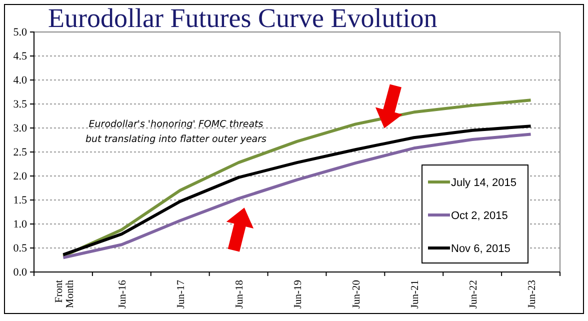  What do you see at coordinates (474, 294) in the screenshot?
I see `x-tick-label: Jun-22` at bounding box center [474, 294].